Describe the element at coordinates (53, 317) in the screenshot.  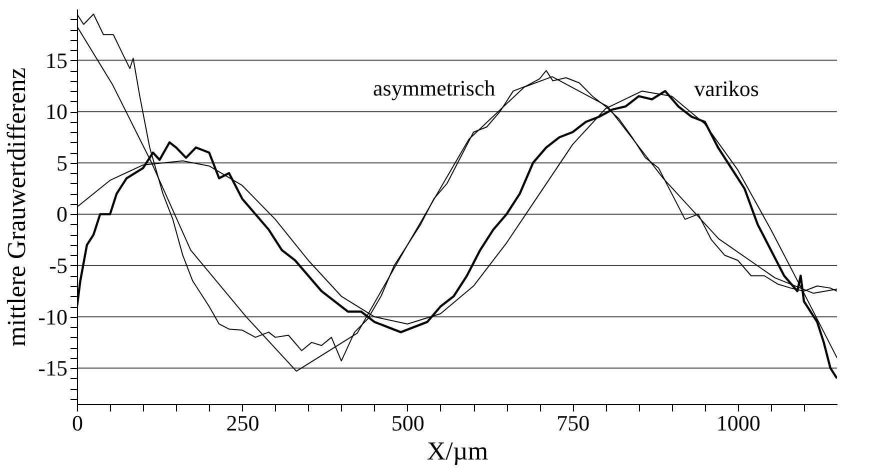
I see `y-tick-label: -10` at that location.